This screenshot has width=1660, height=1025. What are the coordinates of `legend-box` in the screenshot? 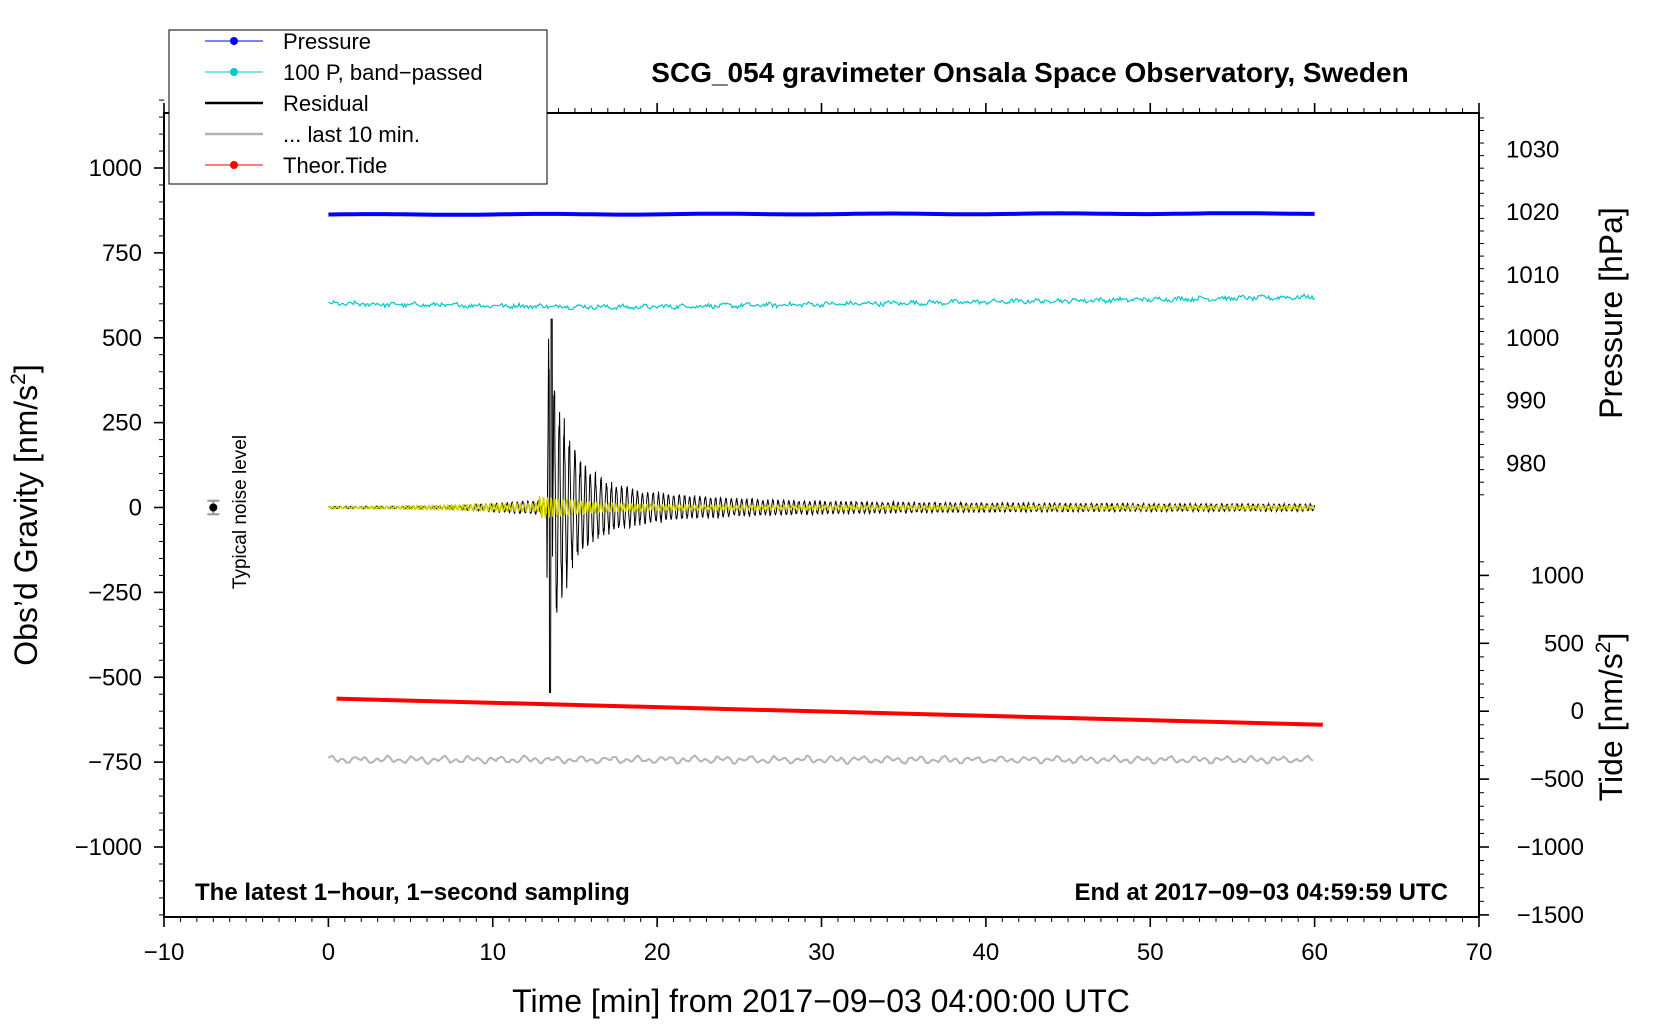 It's located at (358, 107).